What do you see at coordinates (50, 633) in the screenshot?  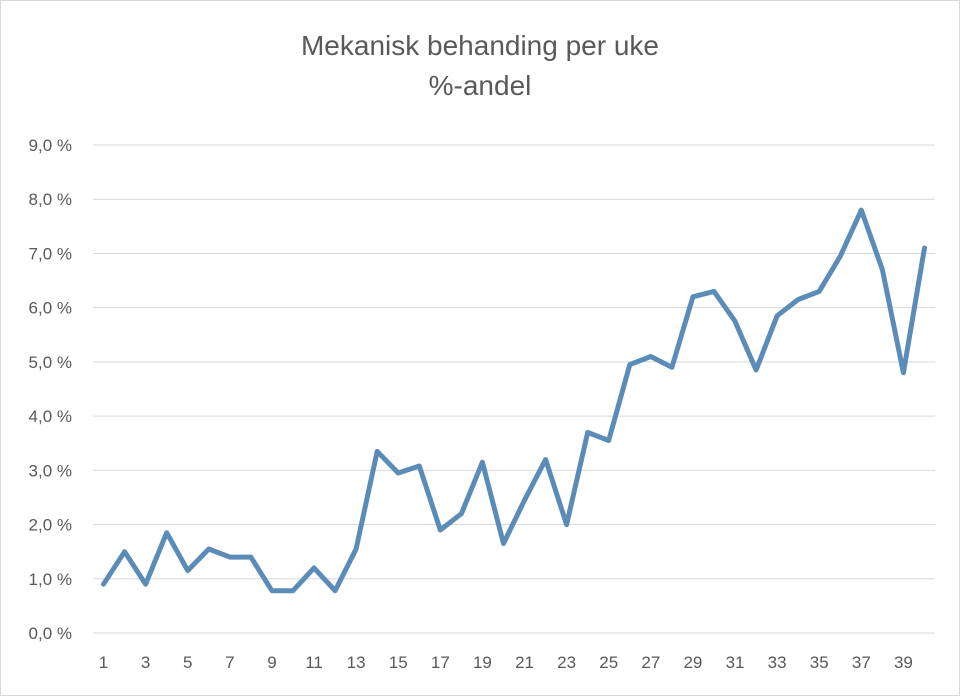 I see `y-tick-label: 0,0 %` at bounding box center [50, 633].